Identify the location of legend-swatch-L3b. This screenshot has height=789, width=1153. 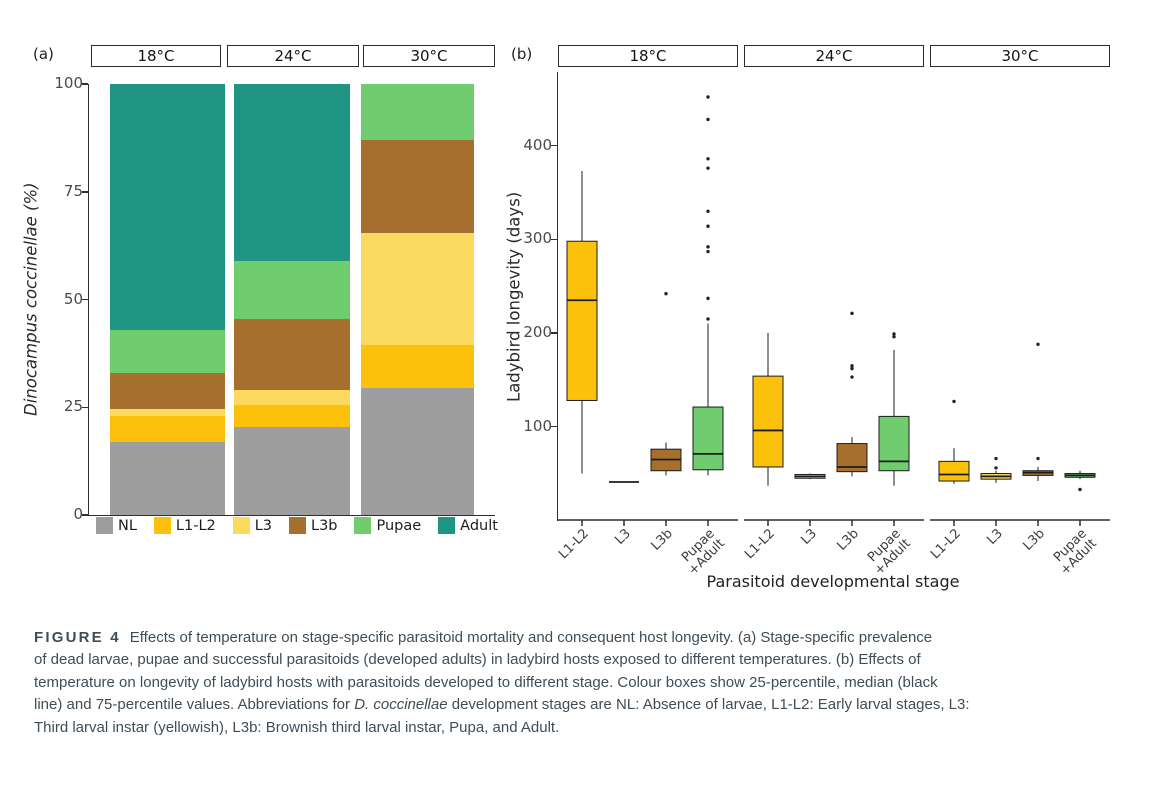
(297, 525).